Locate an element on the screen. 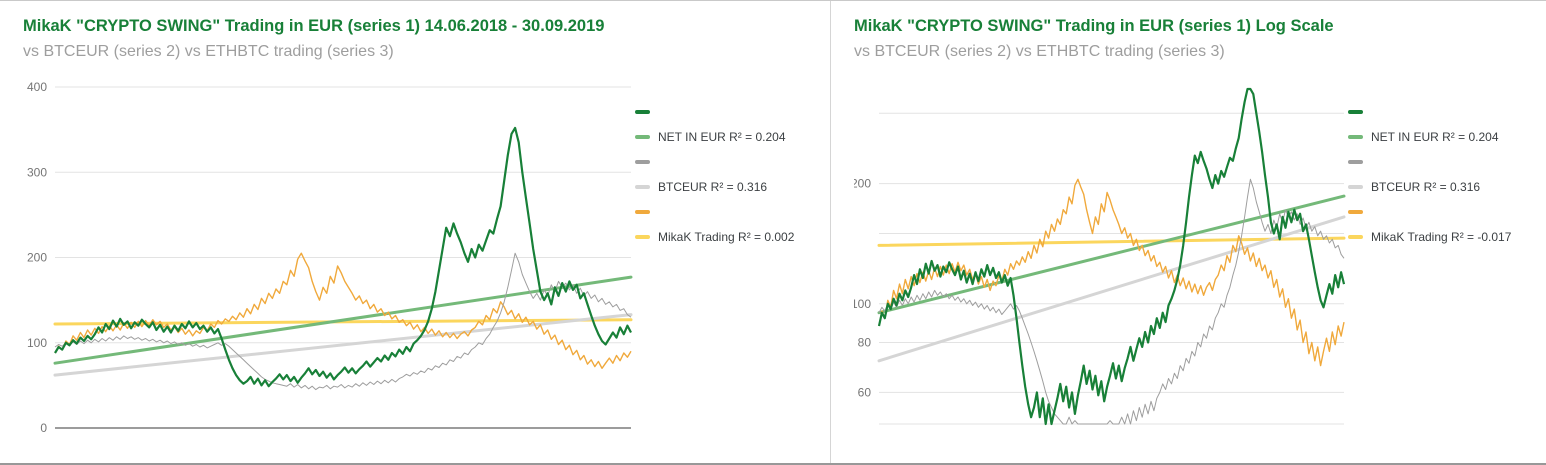 This screenshot has width=1546, height=465. y-axis-tick-label: 400 is located at coordinates (37, 87).